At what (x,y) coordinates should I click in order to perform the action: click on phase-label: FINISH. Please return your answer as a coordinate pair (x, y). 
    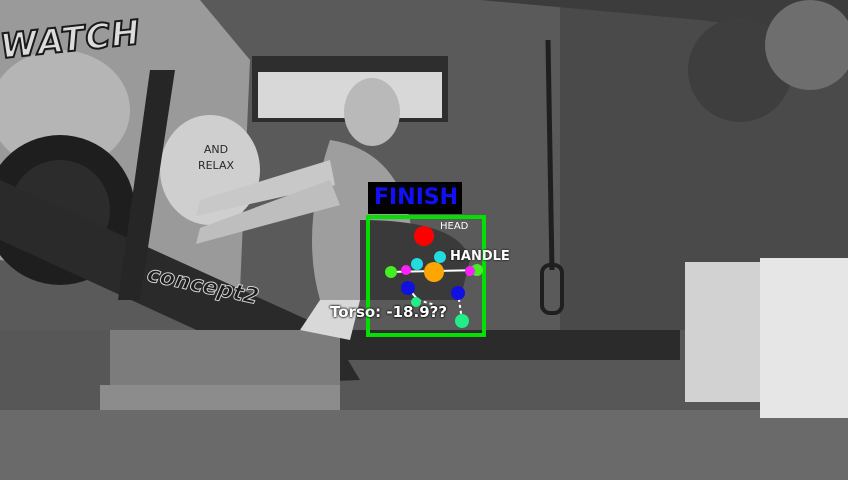
    Looking at the image, I should click on (415, 198).